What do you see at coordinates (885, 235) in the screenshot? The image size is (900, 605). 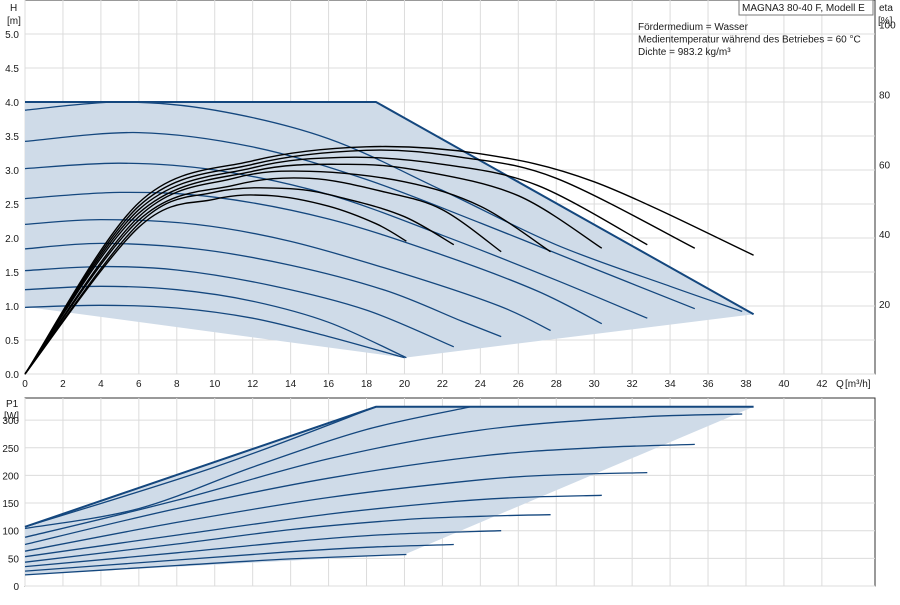 I see `eta-tick-label: 40` at bounding box center [885, 235].